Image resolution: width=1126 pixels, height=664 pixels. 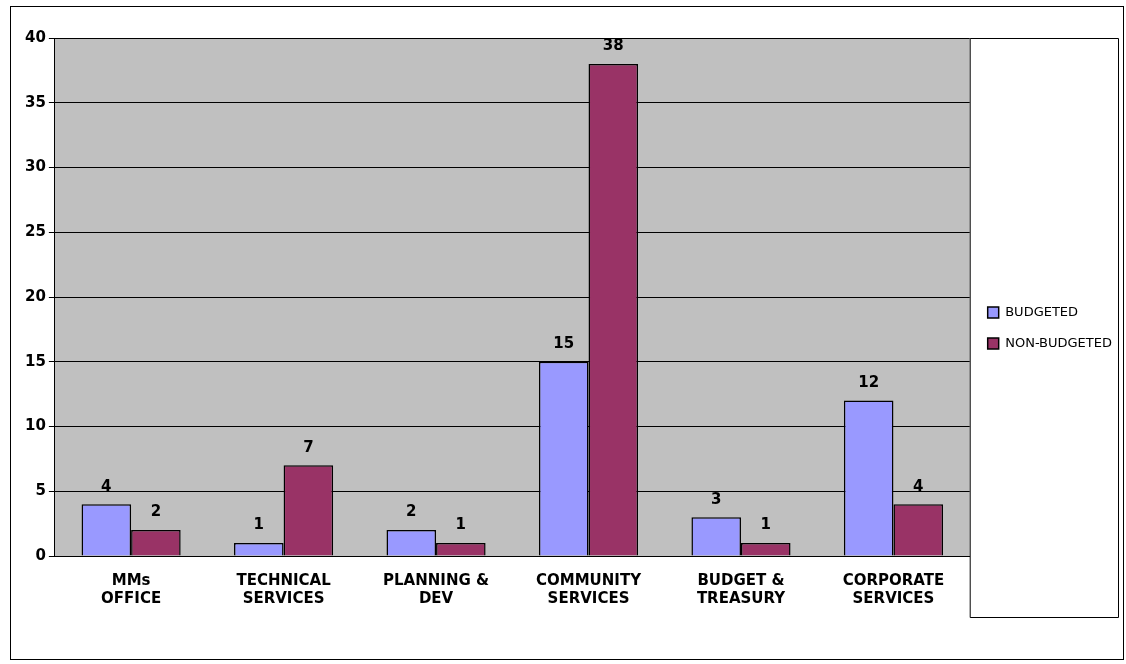 What do you see at coordinates (741, 588) in the screenshot?
I see `x-tick-label: BUDGET & TREASURY` at bounding box center [741, 588].